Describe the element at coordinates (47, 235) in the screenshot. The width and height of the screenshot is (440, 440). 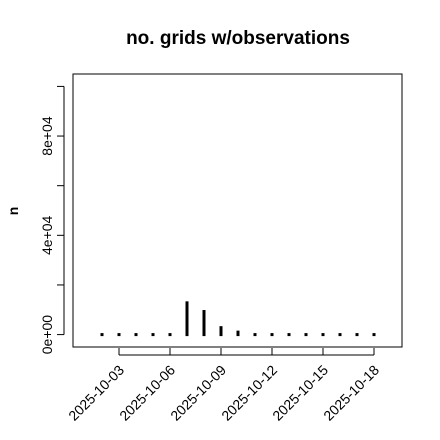
I see `y-tick-label: 4e+04` at that location.